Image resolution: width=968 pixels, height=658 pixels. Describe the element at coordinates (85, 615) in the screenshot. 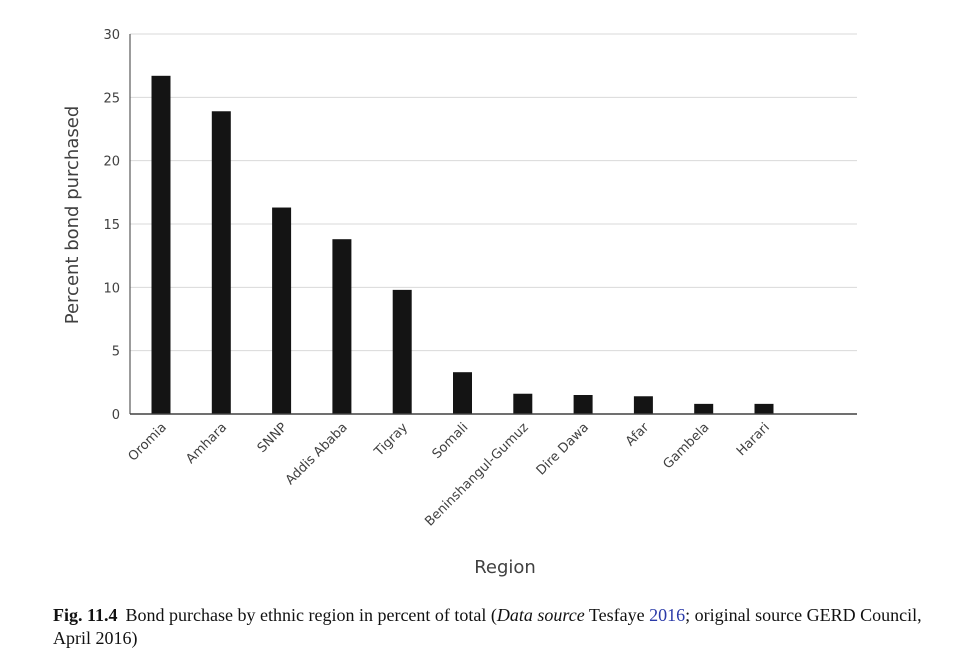

I see `figure-label: Fig. 11.4` at that location.